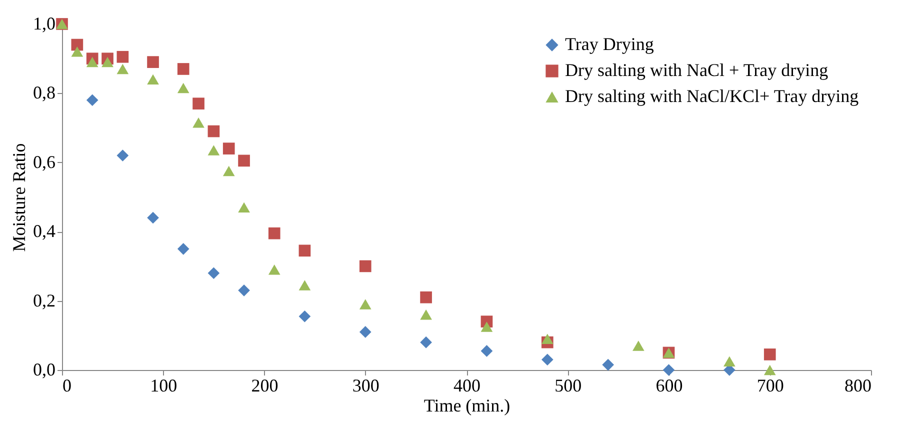  Describe the element at coordinates (44, 162) in the screenshot. I see `y-tick-label: 0,6` at that location.